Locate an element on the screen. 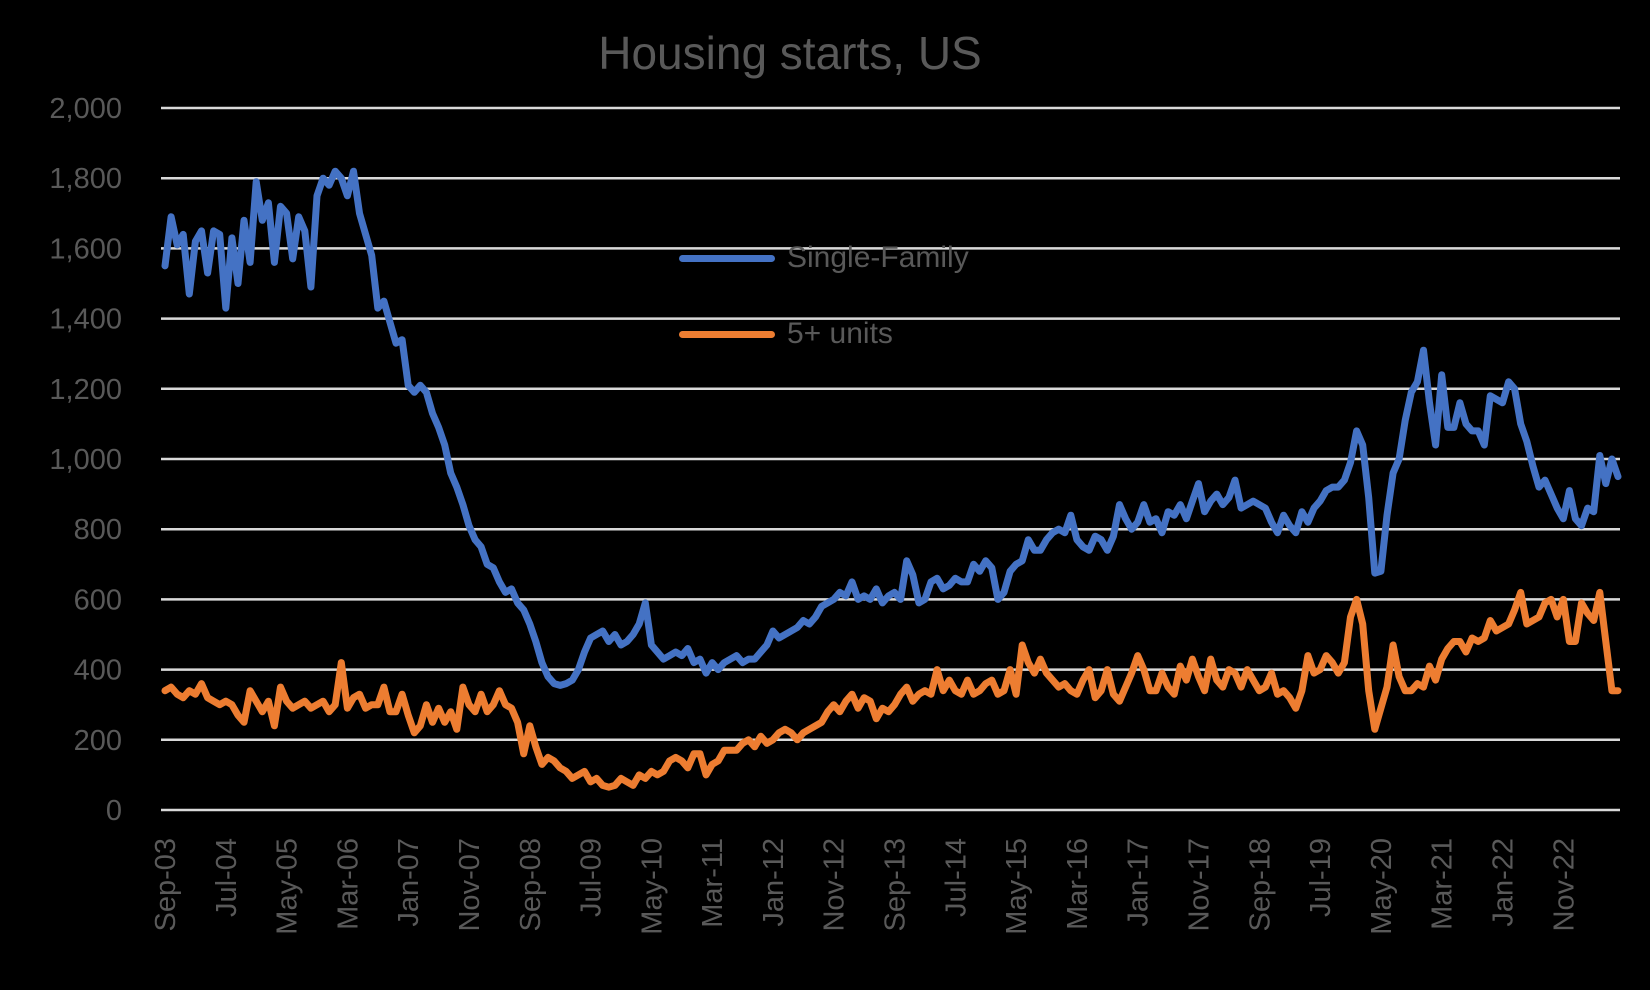  y-axis-tick-label: 800 is located at coordinates (98, 530).